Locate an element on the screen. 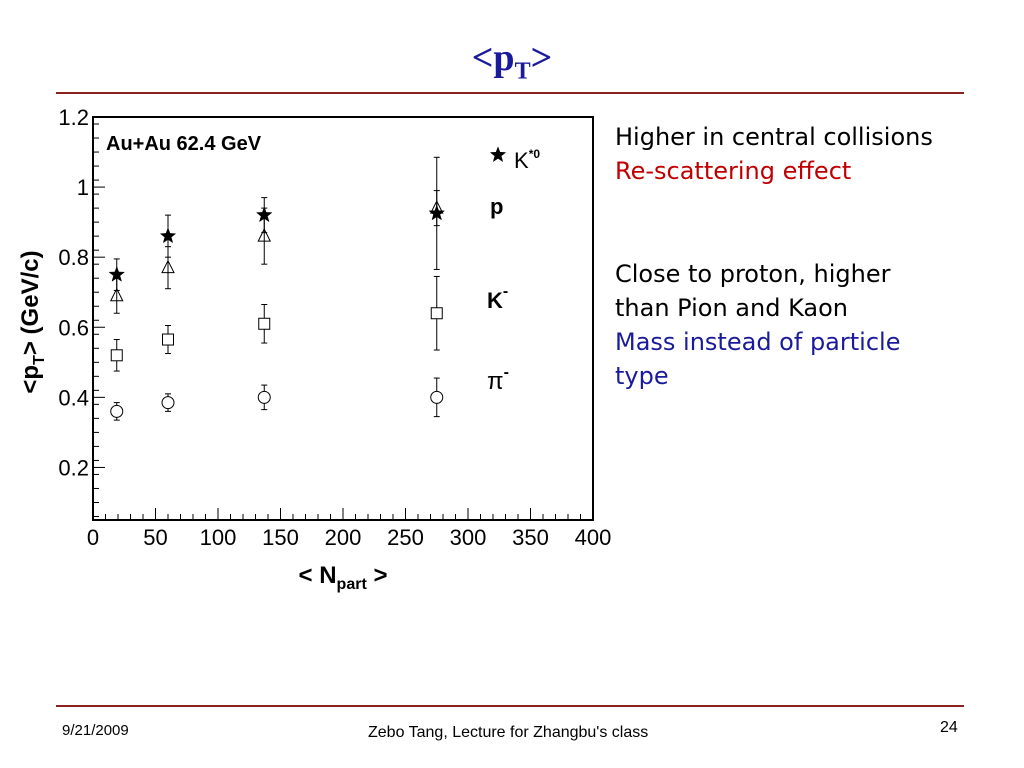  y-tick-label: 0.8 is located at coordinates (73, 257).